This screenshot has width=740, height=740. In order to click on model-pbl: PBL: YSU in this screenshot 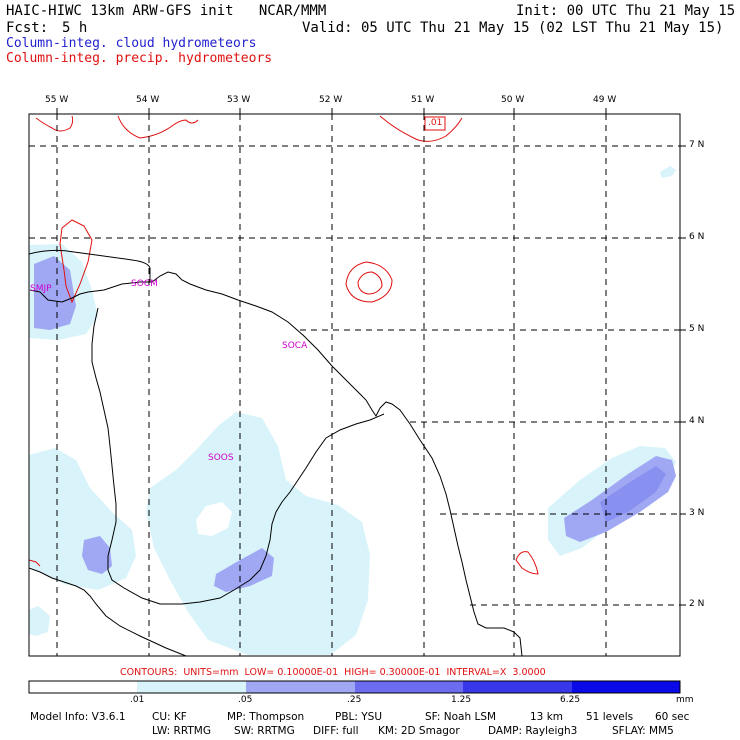, I will do `click(359, 717)`.